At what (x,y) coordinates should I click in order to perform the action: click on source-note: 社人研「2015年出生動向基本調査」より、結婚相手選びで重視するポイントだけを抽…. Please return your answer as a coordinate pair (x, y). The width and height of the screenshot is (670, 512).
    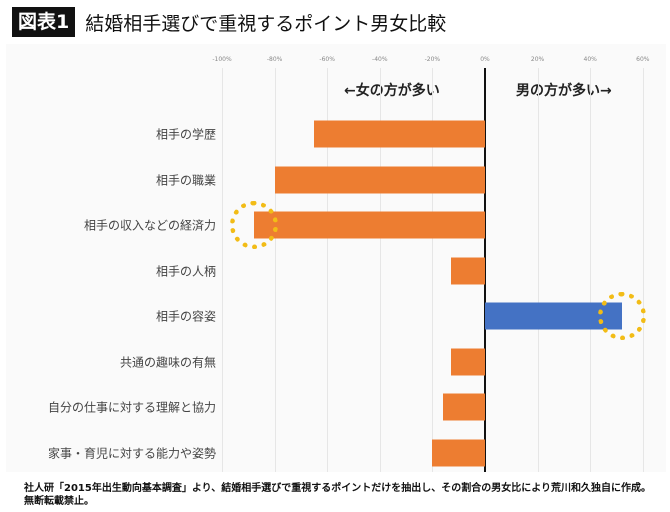
    Looking at the image, I should click on (338, 495).